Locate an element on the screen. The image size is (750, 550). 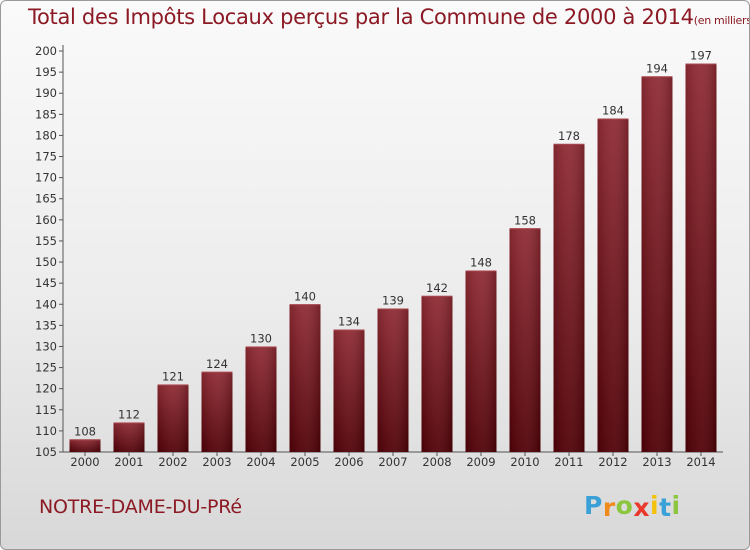
value-label: 158 is located at coordinates (525, 220).